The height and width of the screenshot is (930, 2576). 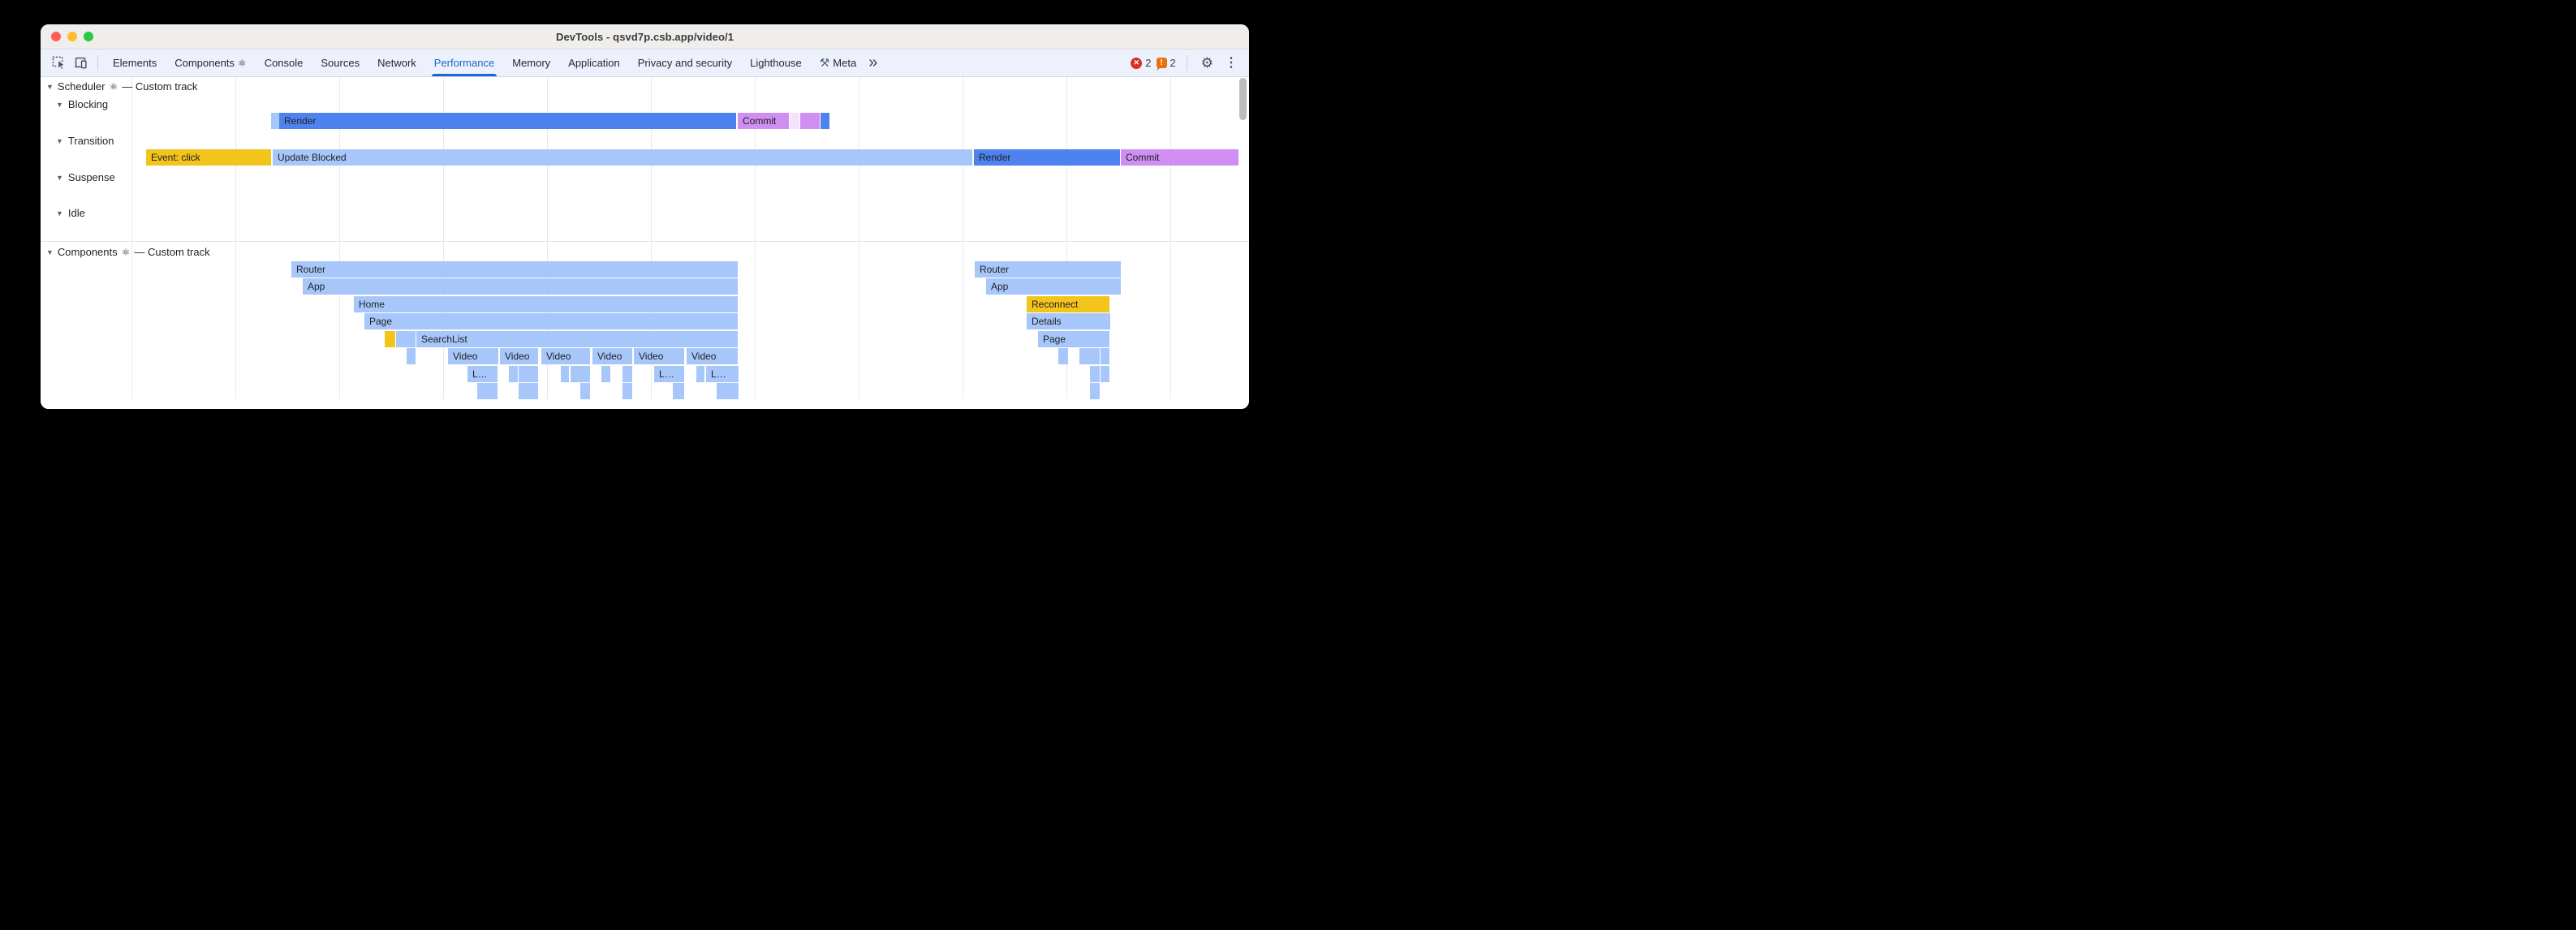 I want to click on more-options-menu-button: ⋮, so click(x=1231, y=63).